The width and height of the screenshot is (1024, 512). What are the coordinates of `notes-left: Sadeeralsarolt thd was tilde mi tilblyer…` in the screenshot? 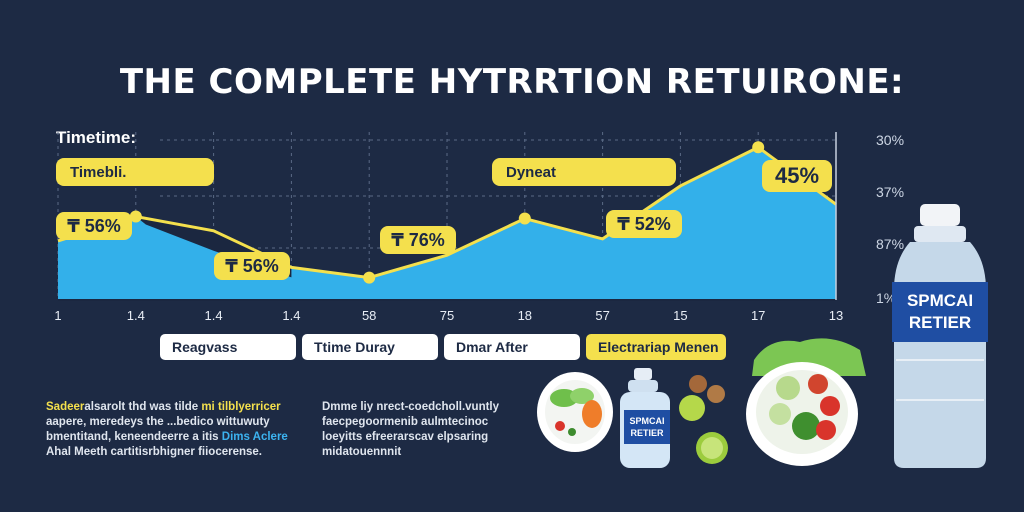 It's located at (167, 429).